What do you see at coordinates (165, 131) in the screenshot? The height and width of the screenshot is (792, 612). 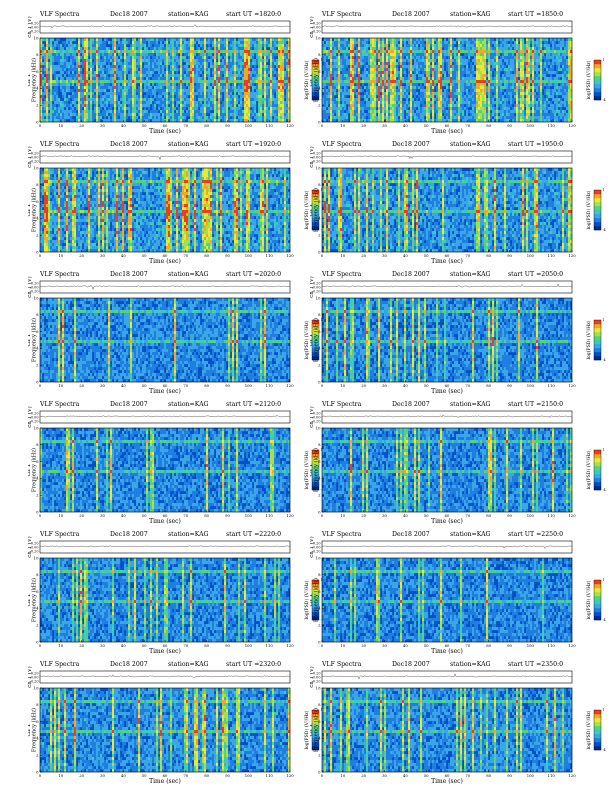 I see `x-axis-label: Time (sec)` at bounding box center [165, 131].